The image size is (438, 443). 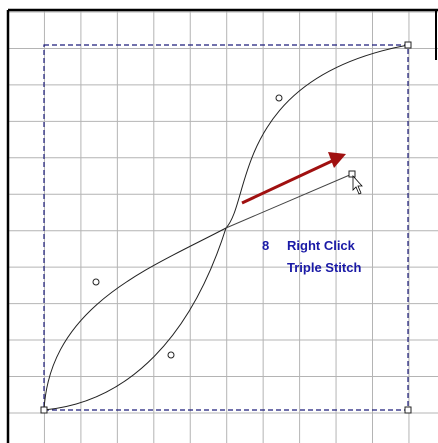 I want to click on stitch-type: Triple Stitch, so click(x=324, y=267).